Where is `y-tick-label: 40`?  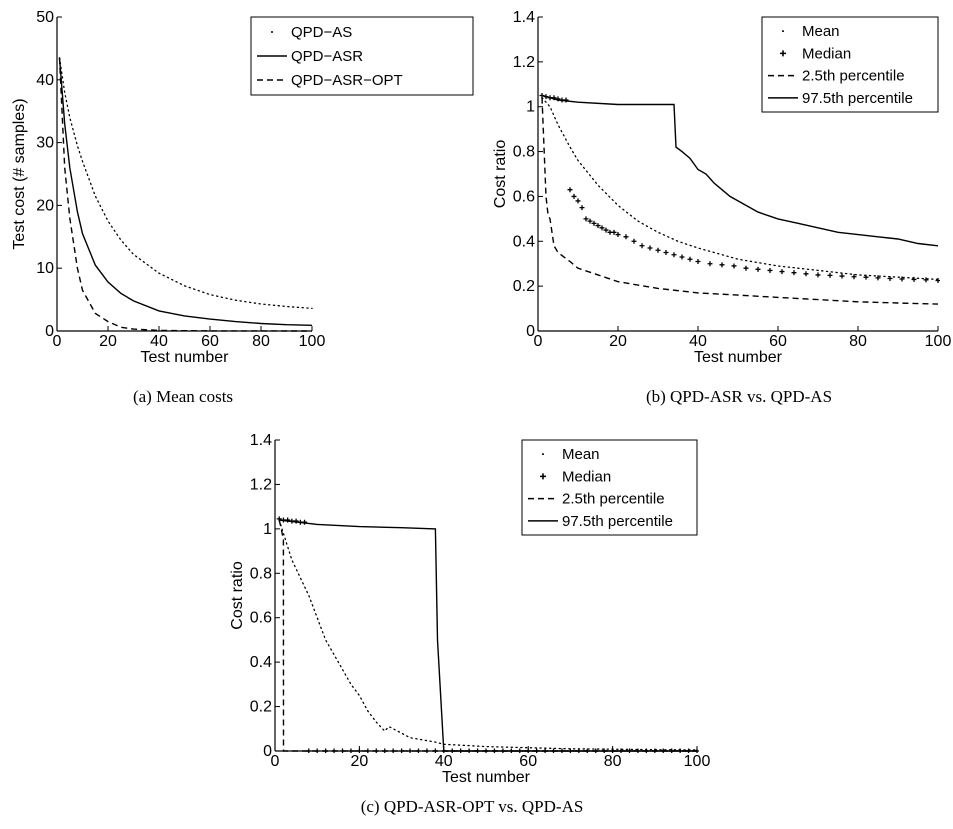 y-tick-label: 40 is located at coordinates (45, 80).